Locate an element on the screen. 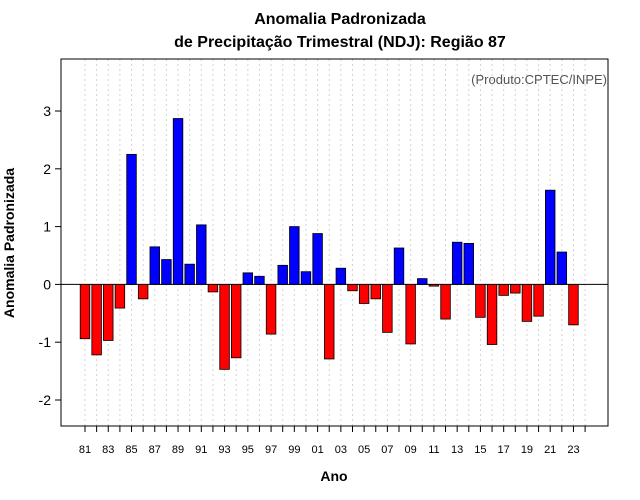 This screenshot has width=640, height=500. y-tick-label: 3 is located at coordinates (47, 111).